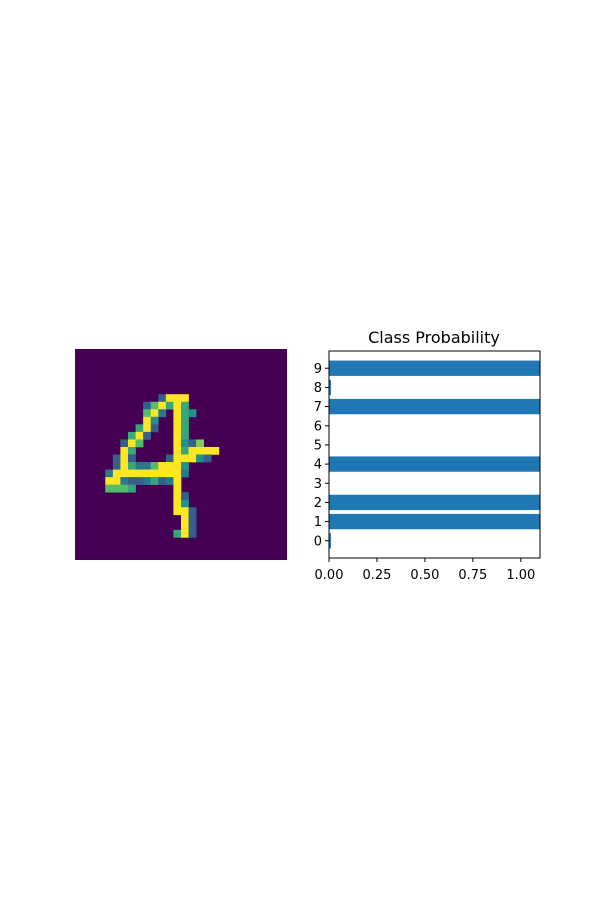 This screenshot has width=600, height=900. What do you see at coordinates (472, 575) in the screenshot?
I see `x-tick-label: 0.75` at bounding box center [472, 575].